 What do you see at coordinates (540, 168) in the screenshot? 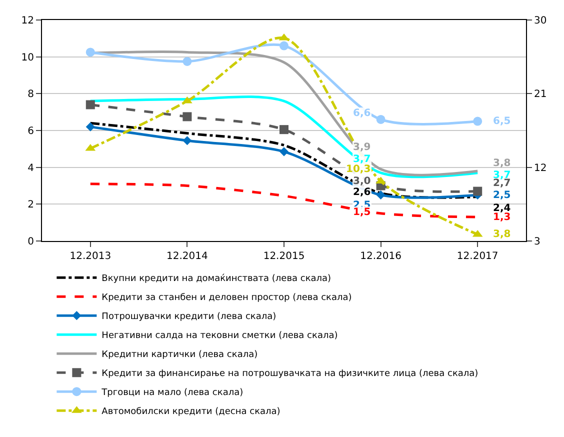
I see `y2-tick-label: 12` at bounding box center [540, 168].